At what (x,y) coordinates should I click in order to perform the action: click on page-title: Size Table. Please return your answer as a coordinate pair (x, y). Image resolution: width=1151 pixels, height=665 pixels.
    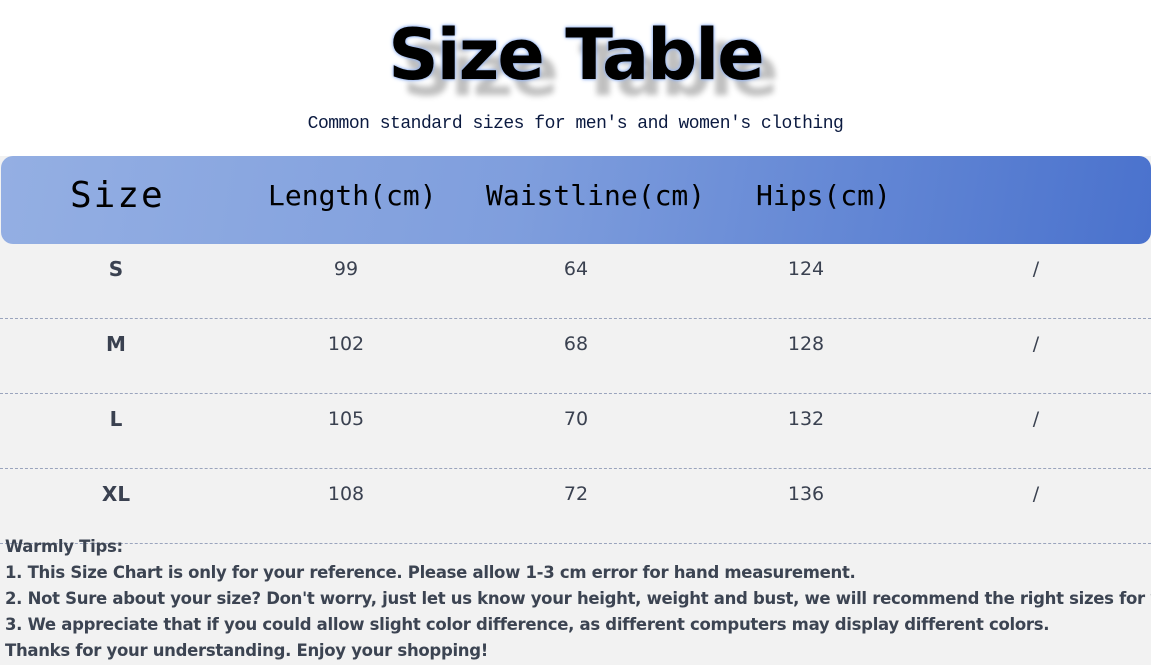
    Looking at the image, I should click on (576, 55).